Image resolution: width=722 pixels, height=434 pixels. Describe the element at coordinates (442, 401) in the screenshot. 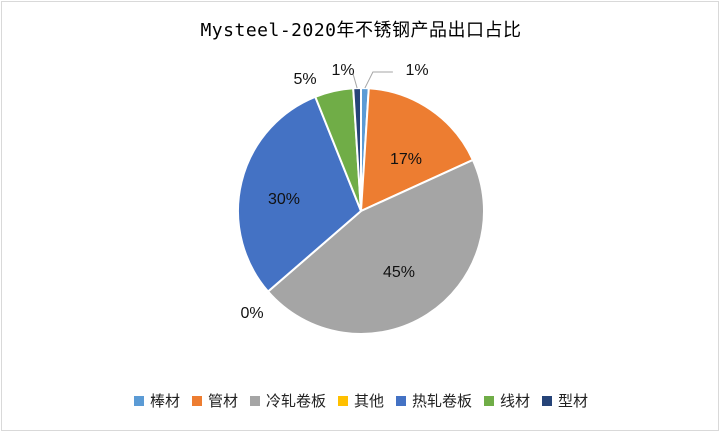

I see `legend-label: 热轧卷板` at that location.